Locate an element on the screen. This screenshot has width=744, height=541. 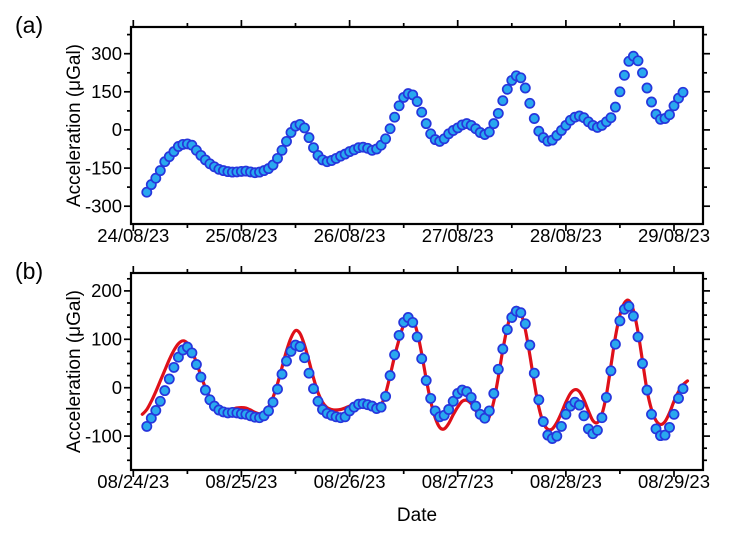
y-tick-label: -300 is located at coordinates (103, 205).